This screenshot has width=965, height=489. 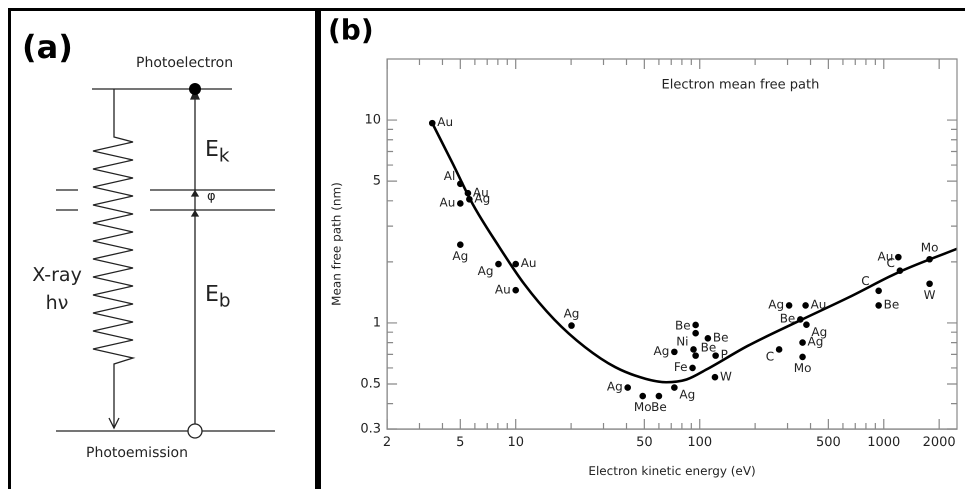 What do you see at coordinates (387, 442) in the screenshot?
I see `x-tick-label: 2` at bounding box center [387, 442].